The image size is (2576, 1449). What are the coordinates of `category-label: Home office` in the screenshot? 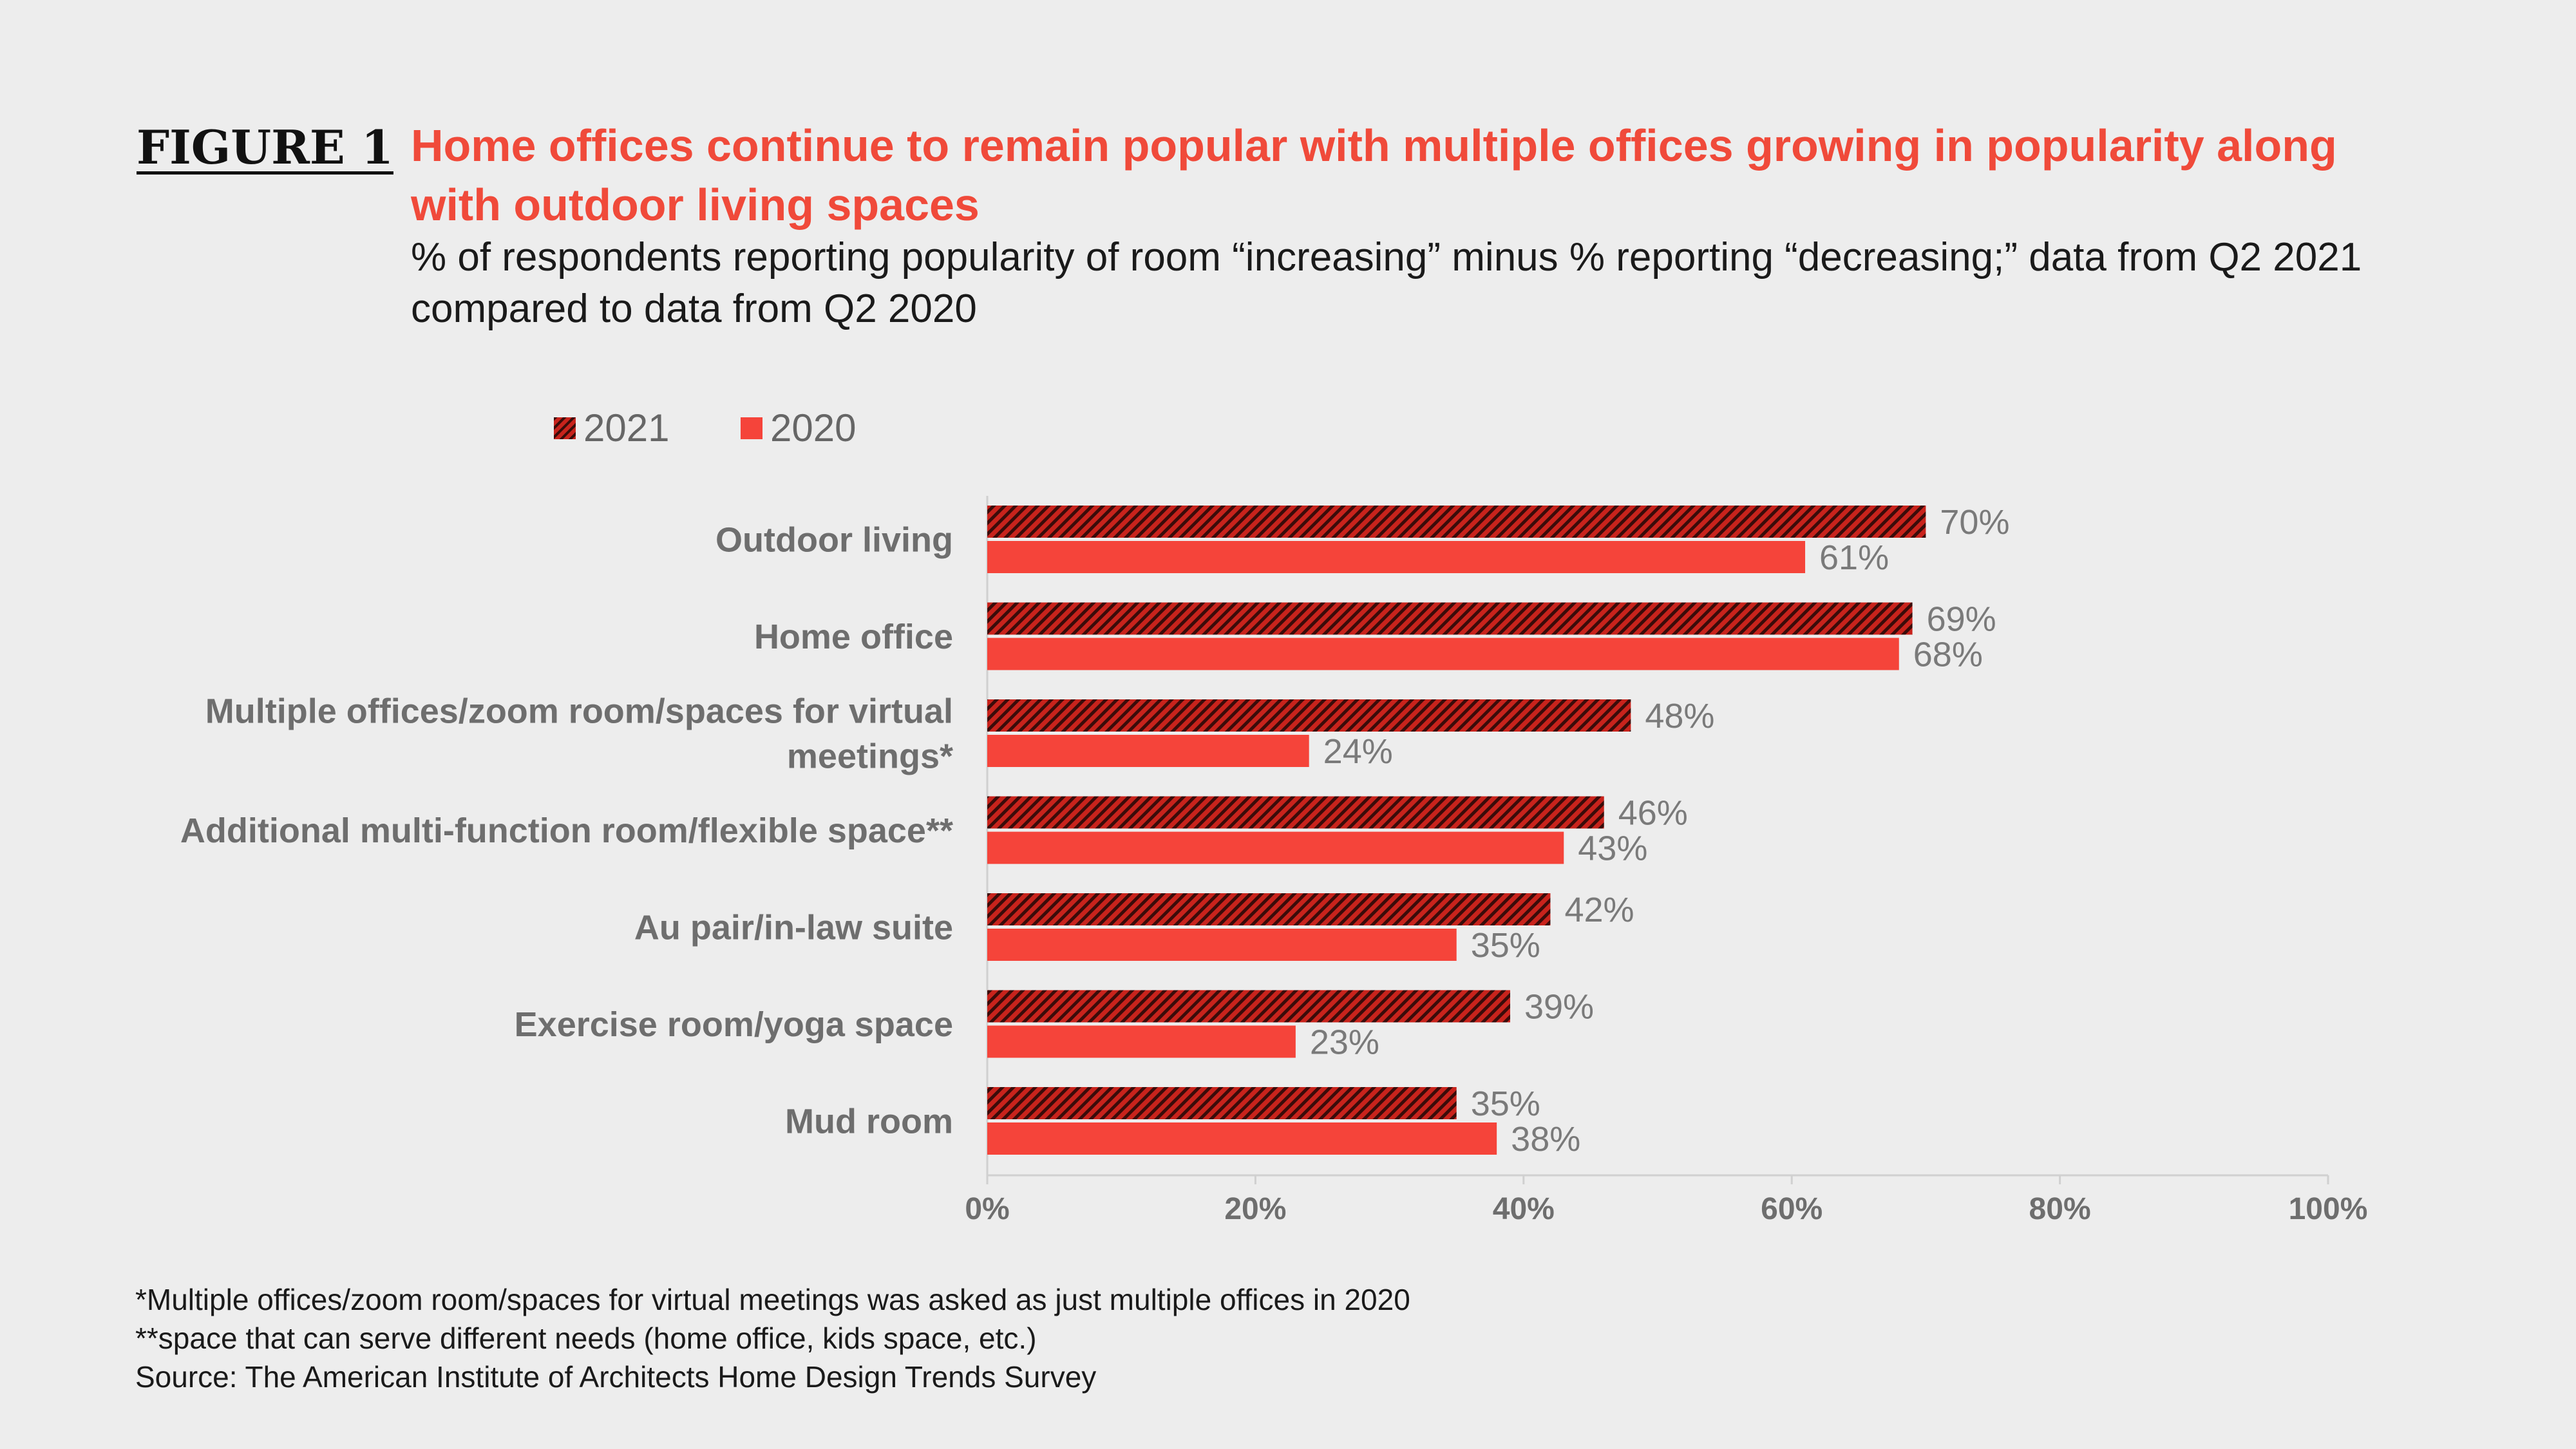 It's located at (853, 637).